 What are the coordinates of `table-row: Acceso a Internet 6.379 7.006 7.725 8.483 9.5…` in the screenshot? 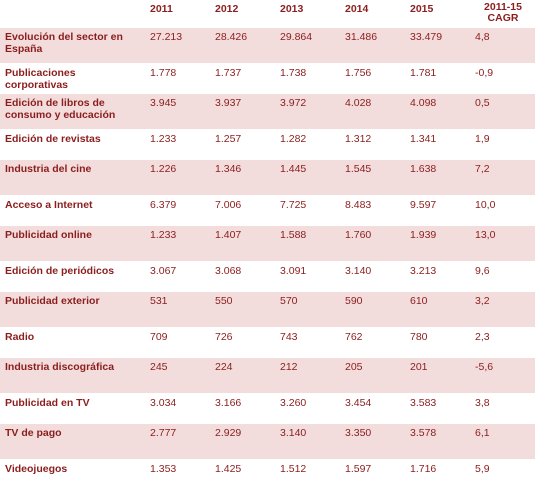 It's located at (267, 210).